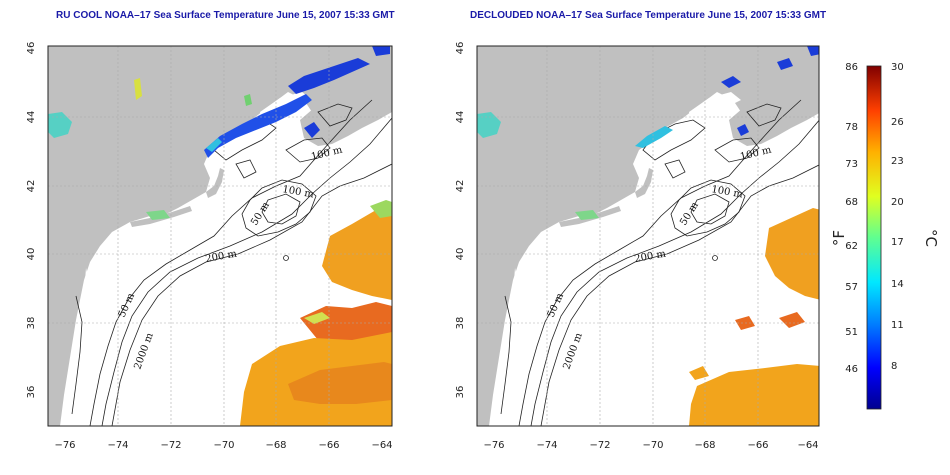 The height and width of the screenshot is (475, 950). Describe the element at coordinates (851, 287) in the screenshot. I see `colorbar-f-tick-57: 57` at that location.